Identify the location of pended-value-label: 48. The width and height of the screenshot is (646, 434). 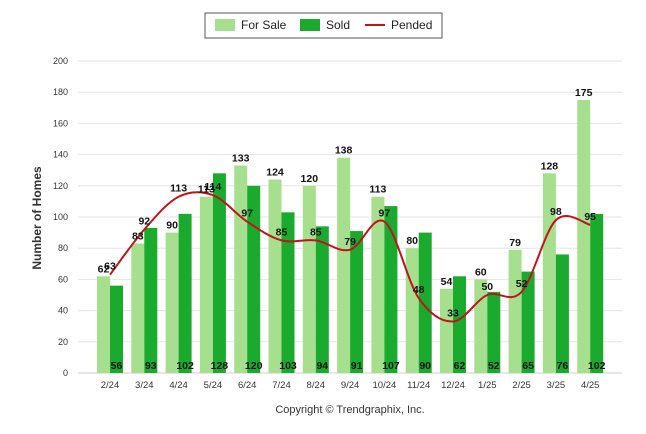
(419, 290).